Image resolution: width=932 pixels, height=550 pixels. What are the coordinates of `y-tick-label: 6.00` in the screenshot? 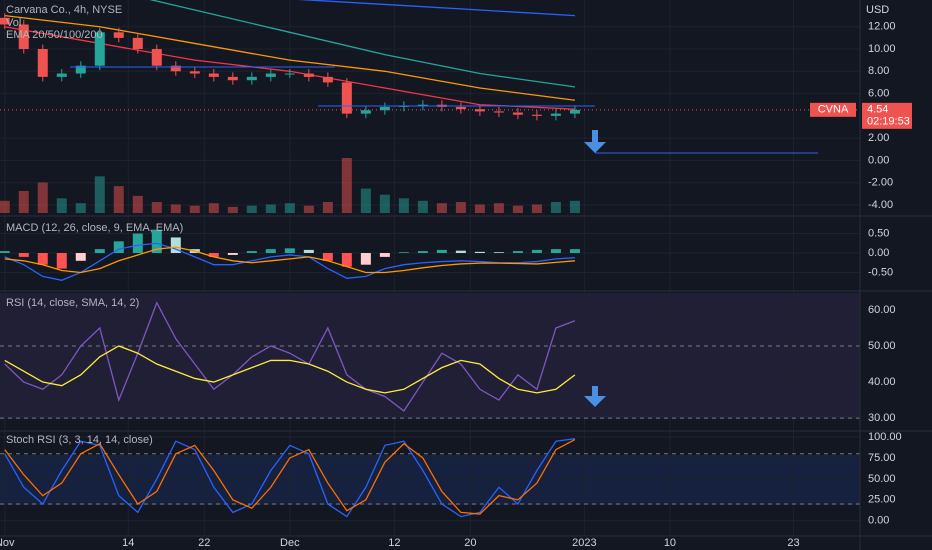 It's located at (878, 93).